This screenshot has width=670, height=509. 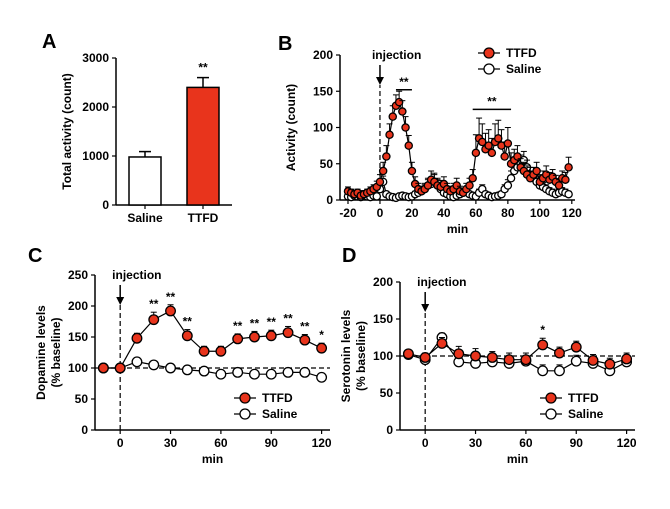 I want to click on panel-letter: B, so click(x=285, y=44).